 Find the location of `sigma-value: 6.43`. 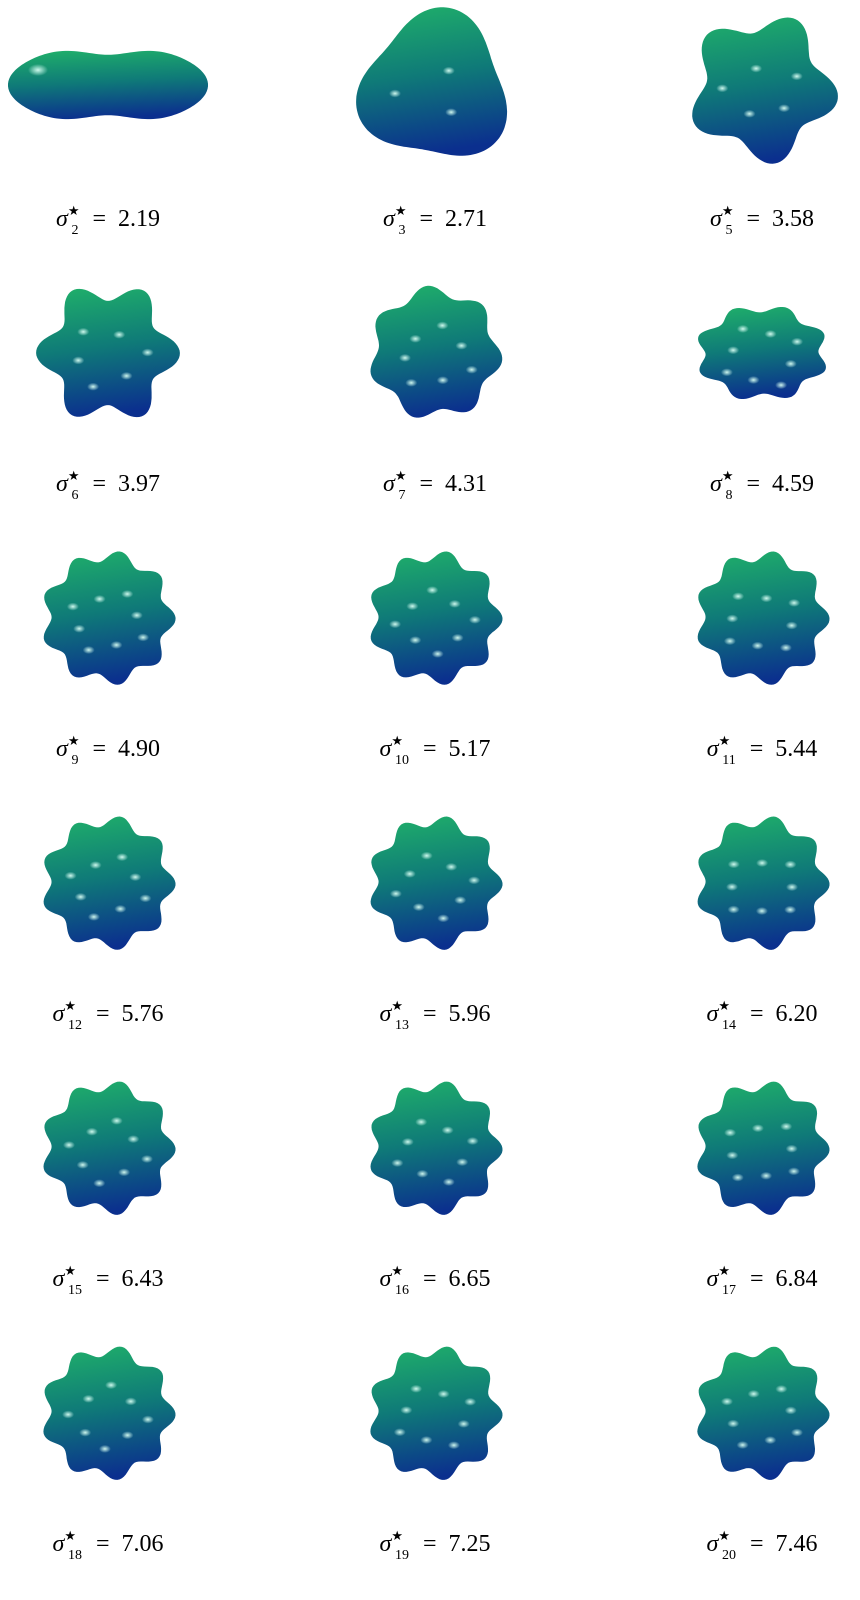

sigma-value: 6.43 is located at coordinates (142, 1279).